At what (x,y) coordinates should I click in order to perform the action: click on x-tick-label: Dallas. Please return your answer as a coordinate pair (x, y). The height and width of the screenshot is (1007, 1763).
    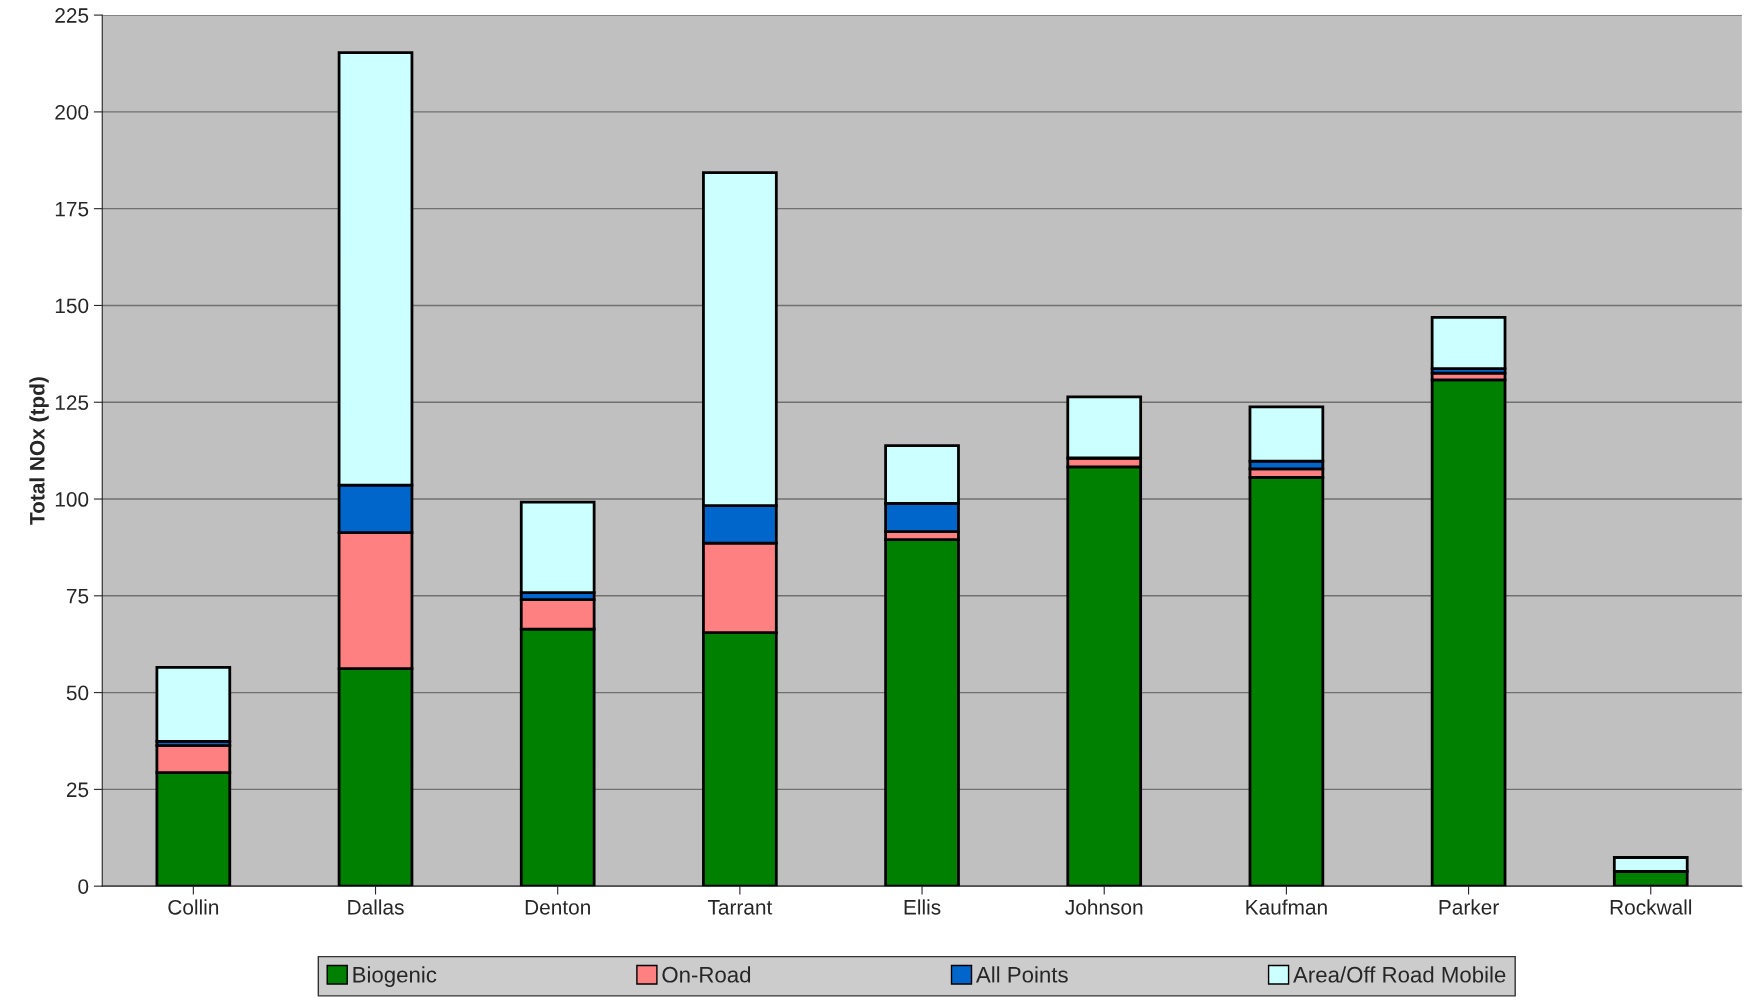
    Looking at the image, I should click on (376, 907).